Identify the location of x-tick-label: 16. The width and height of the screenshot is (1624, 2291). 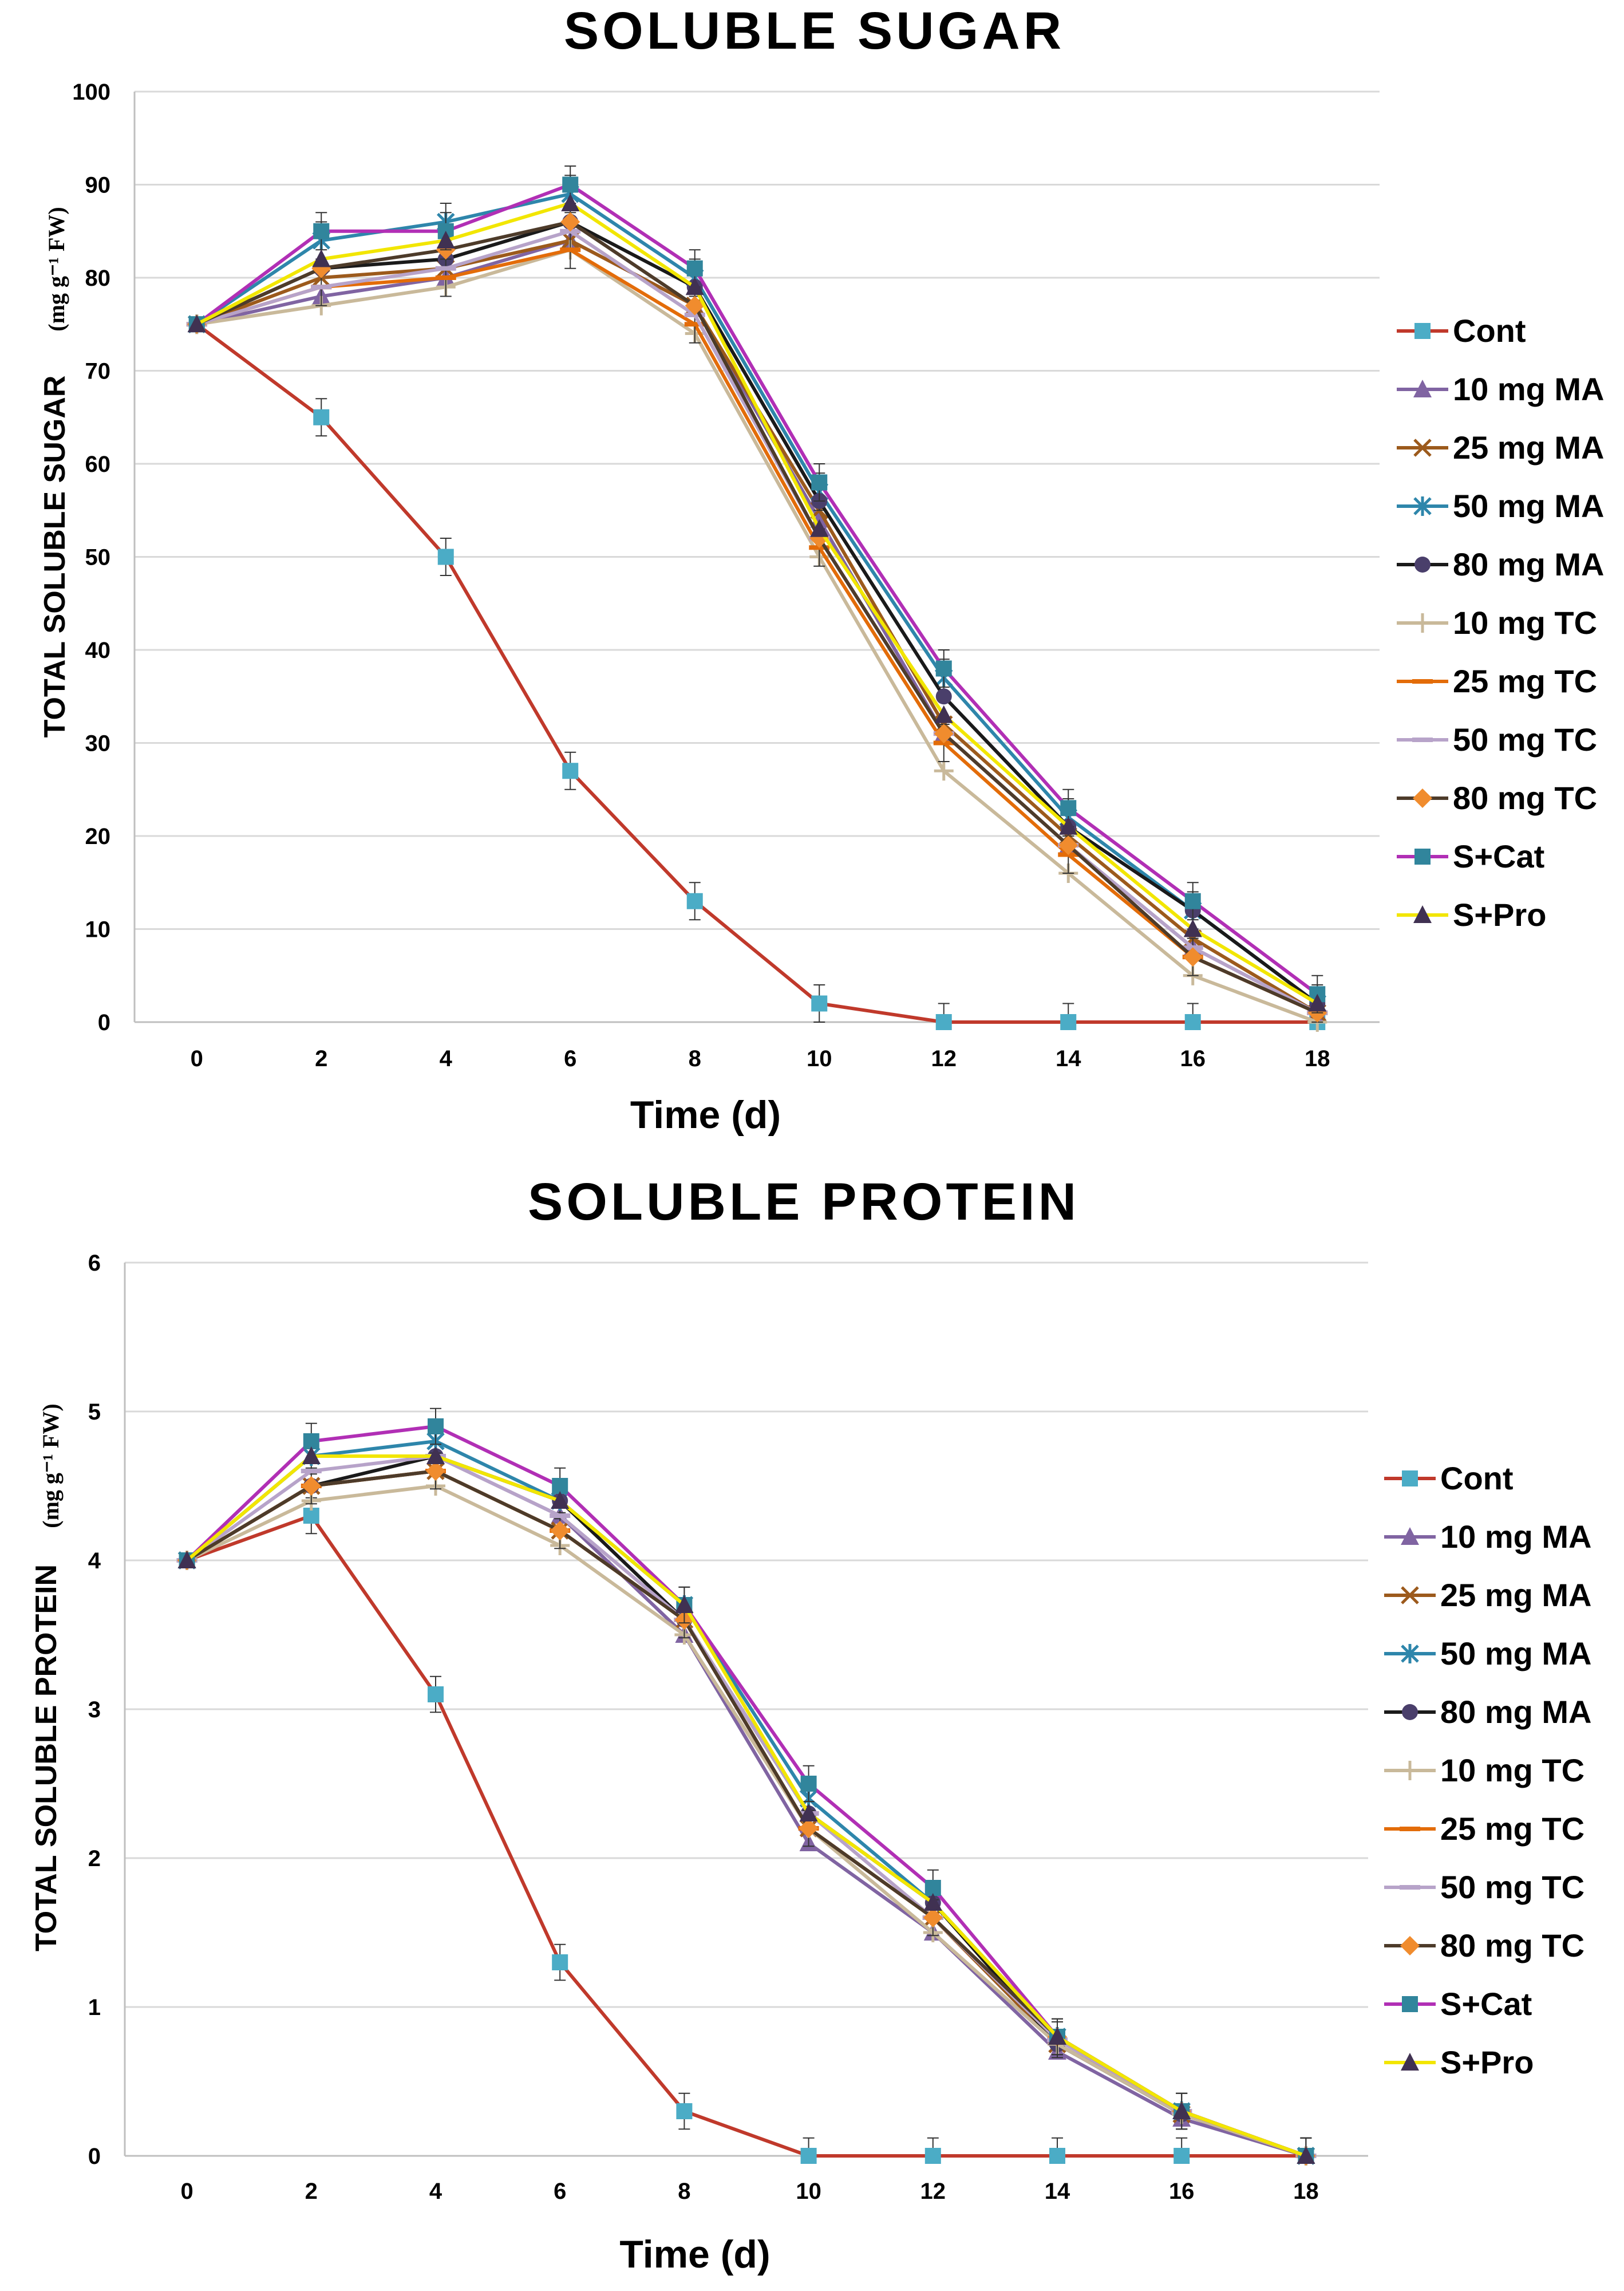
(1193, 1059).